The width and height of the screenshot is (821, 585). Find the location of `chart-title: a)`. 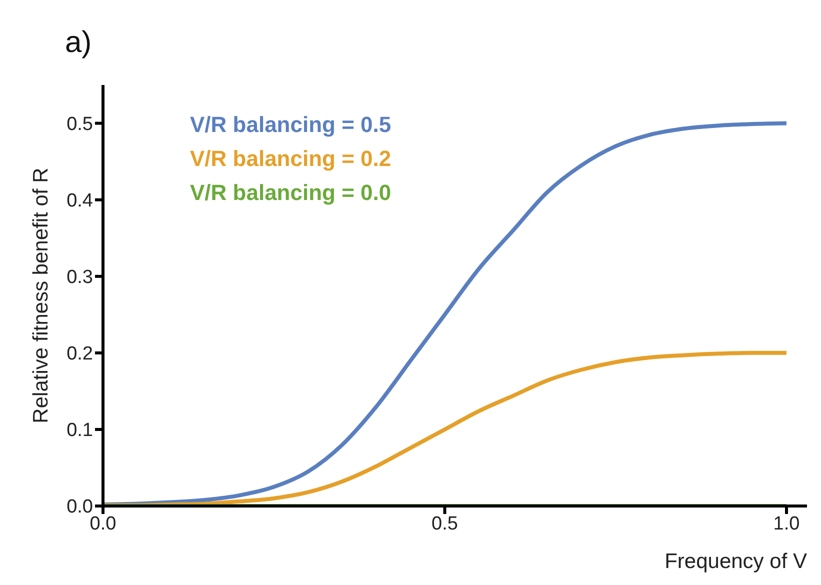

chart-title: a) is located at coordinates (78, 43).